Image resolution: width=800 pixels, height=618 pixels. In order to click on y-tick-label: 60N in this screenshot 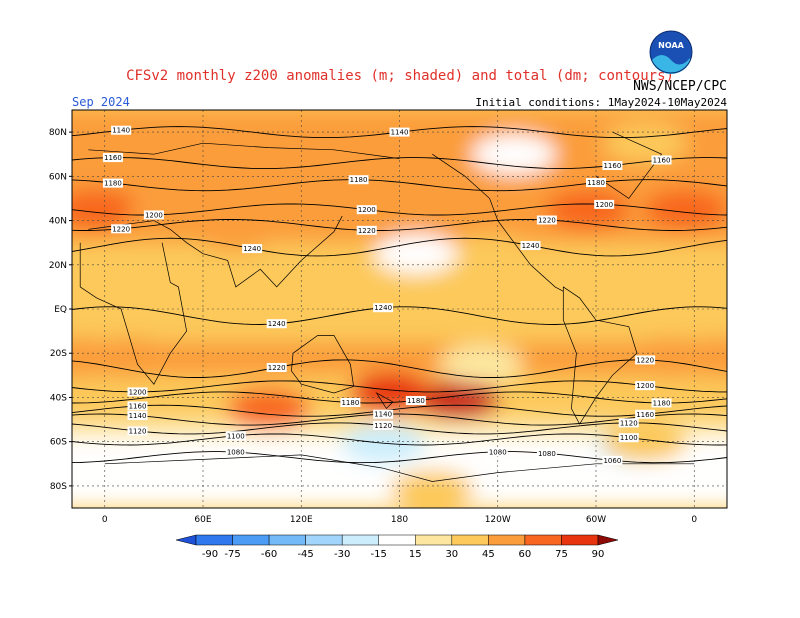, I will do `click(58, 177)`.